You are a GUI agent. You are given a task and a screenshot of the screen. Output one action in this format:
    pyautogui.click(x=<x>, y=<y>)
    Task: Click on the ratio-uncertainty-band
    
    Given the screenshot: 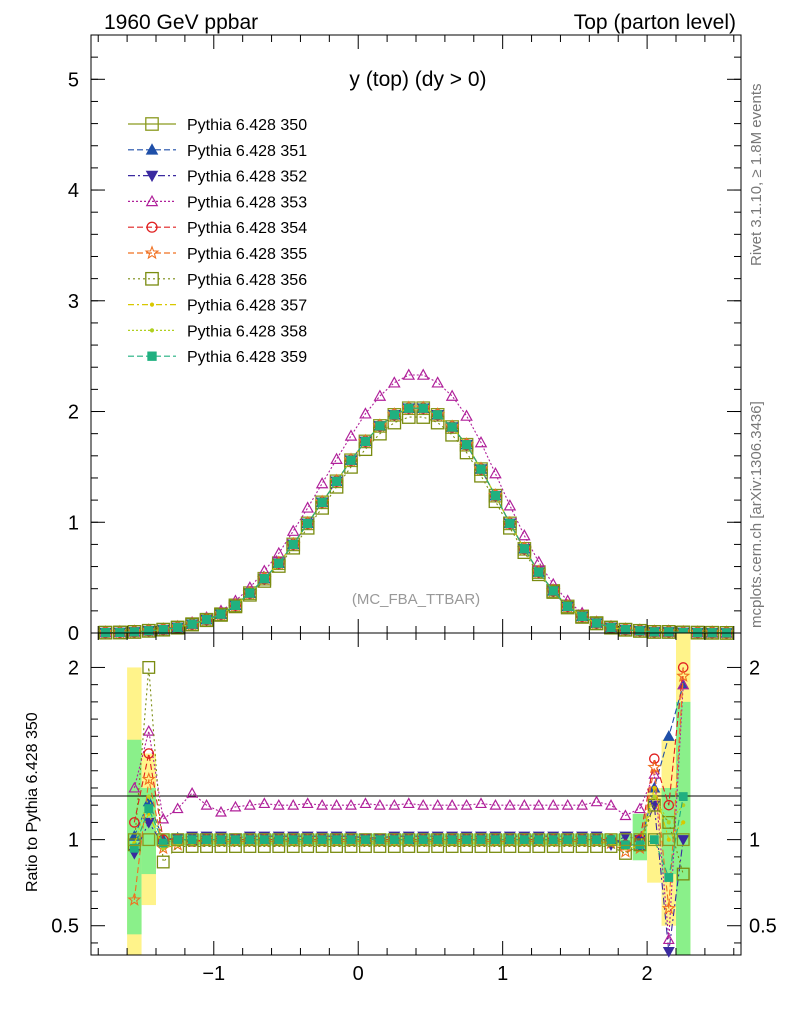 What is the action you would take?
    pyautogui.click(x=683, y=828)
    